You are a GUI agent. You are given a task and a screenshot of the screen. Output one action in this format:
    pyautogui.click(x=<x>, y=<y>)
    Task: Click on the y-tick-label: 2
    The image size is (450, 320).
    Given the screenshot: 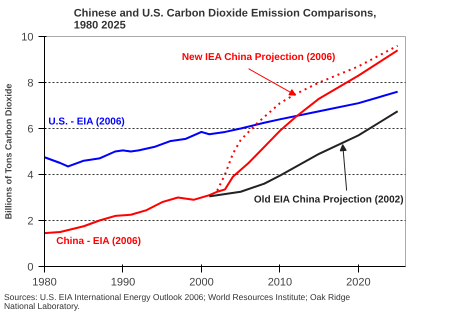 What is the action you would take?
    pyautogui.click(x=30, y=222)
    